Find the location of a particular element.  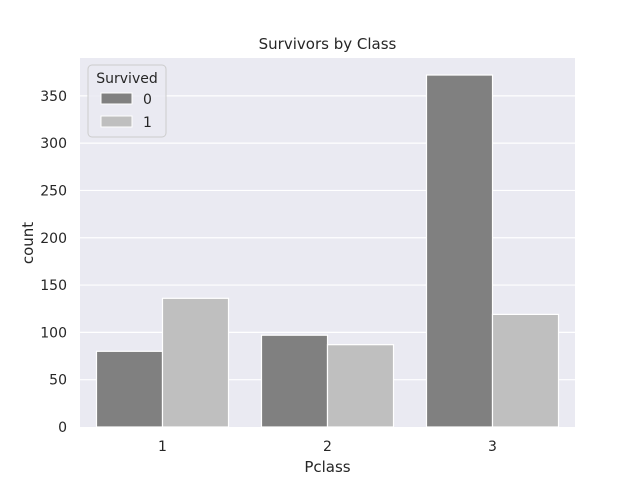

legend-label-survived-1: 1 is located at coordinates (147, 123).